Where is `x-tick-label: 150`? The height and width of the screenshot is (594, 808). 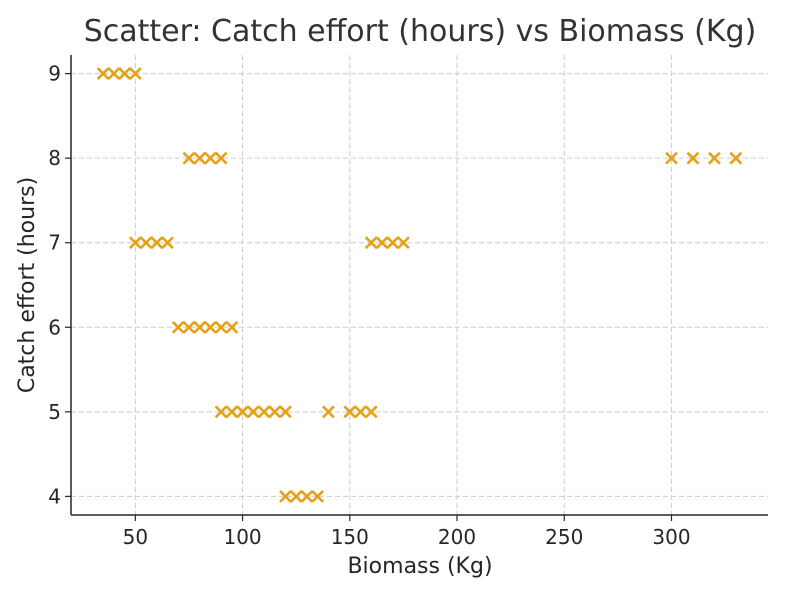 x-tick-label: 150 is located at coordinates (350, 537).